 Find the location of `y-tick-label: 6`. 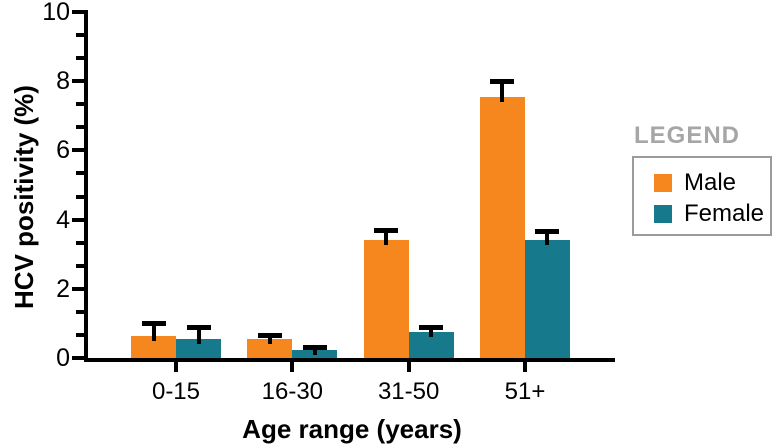

y-tick-label: 6 is located at coordinates (63, 150).